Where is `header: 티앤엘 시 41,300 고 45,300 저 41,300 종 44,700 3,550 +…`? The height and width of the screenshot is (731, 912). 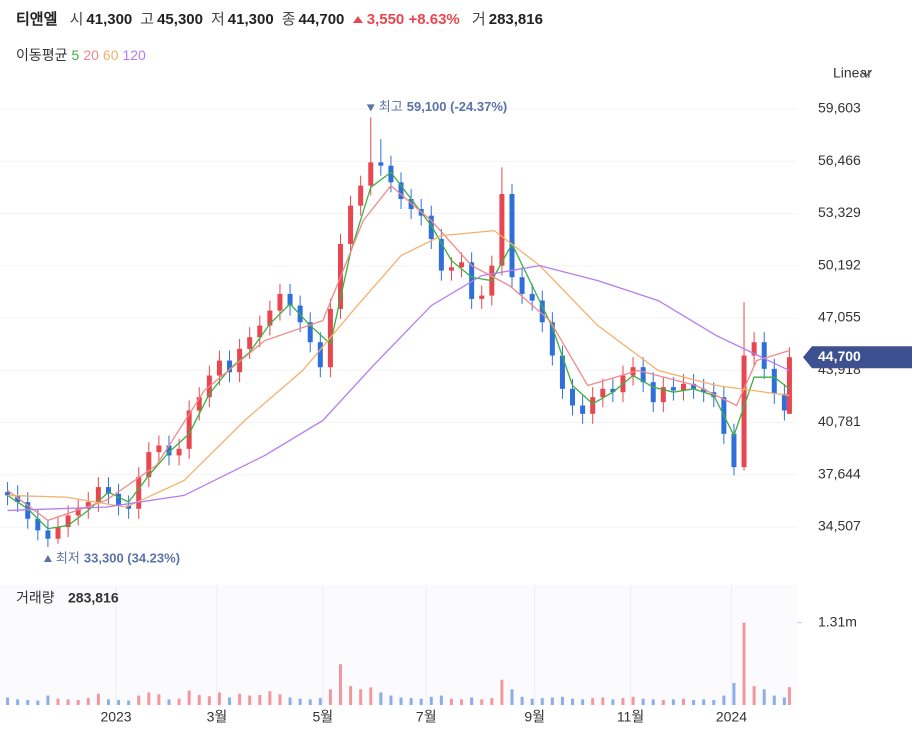
header: 티앤엘 시 41,300 고 45,300 저 41,300 종 44,700 3,550 +… is located at coordinates (279, 18).